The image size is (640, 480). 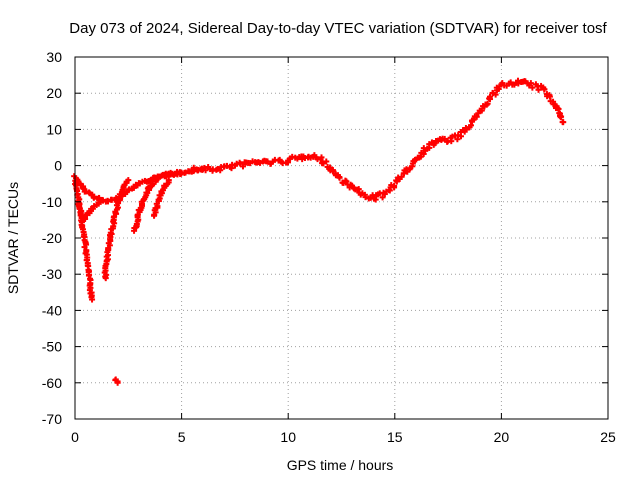 I want to click on y-tick-label: -30, so click(x=52, y=274).